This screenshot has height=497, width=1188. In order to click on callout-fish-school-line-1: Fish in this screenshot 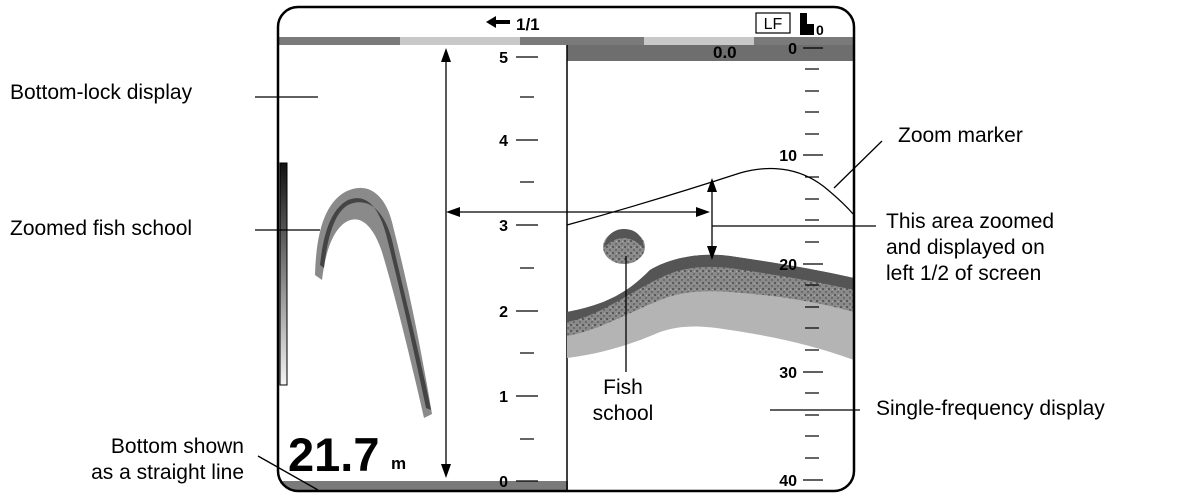, I will do `click(623, 387)`.